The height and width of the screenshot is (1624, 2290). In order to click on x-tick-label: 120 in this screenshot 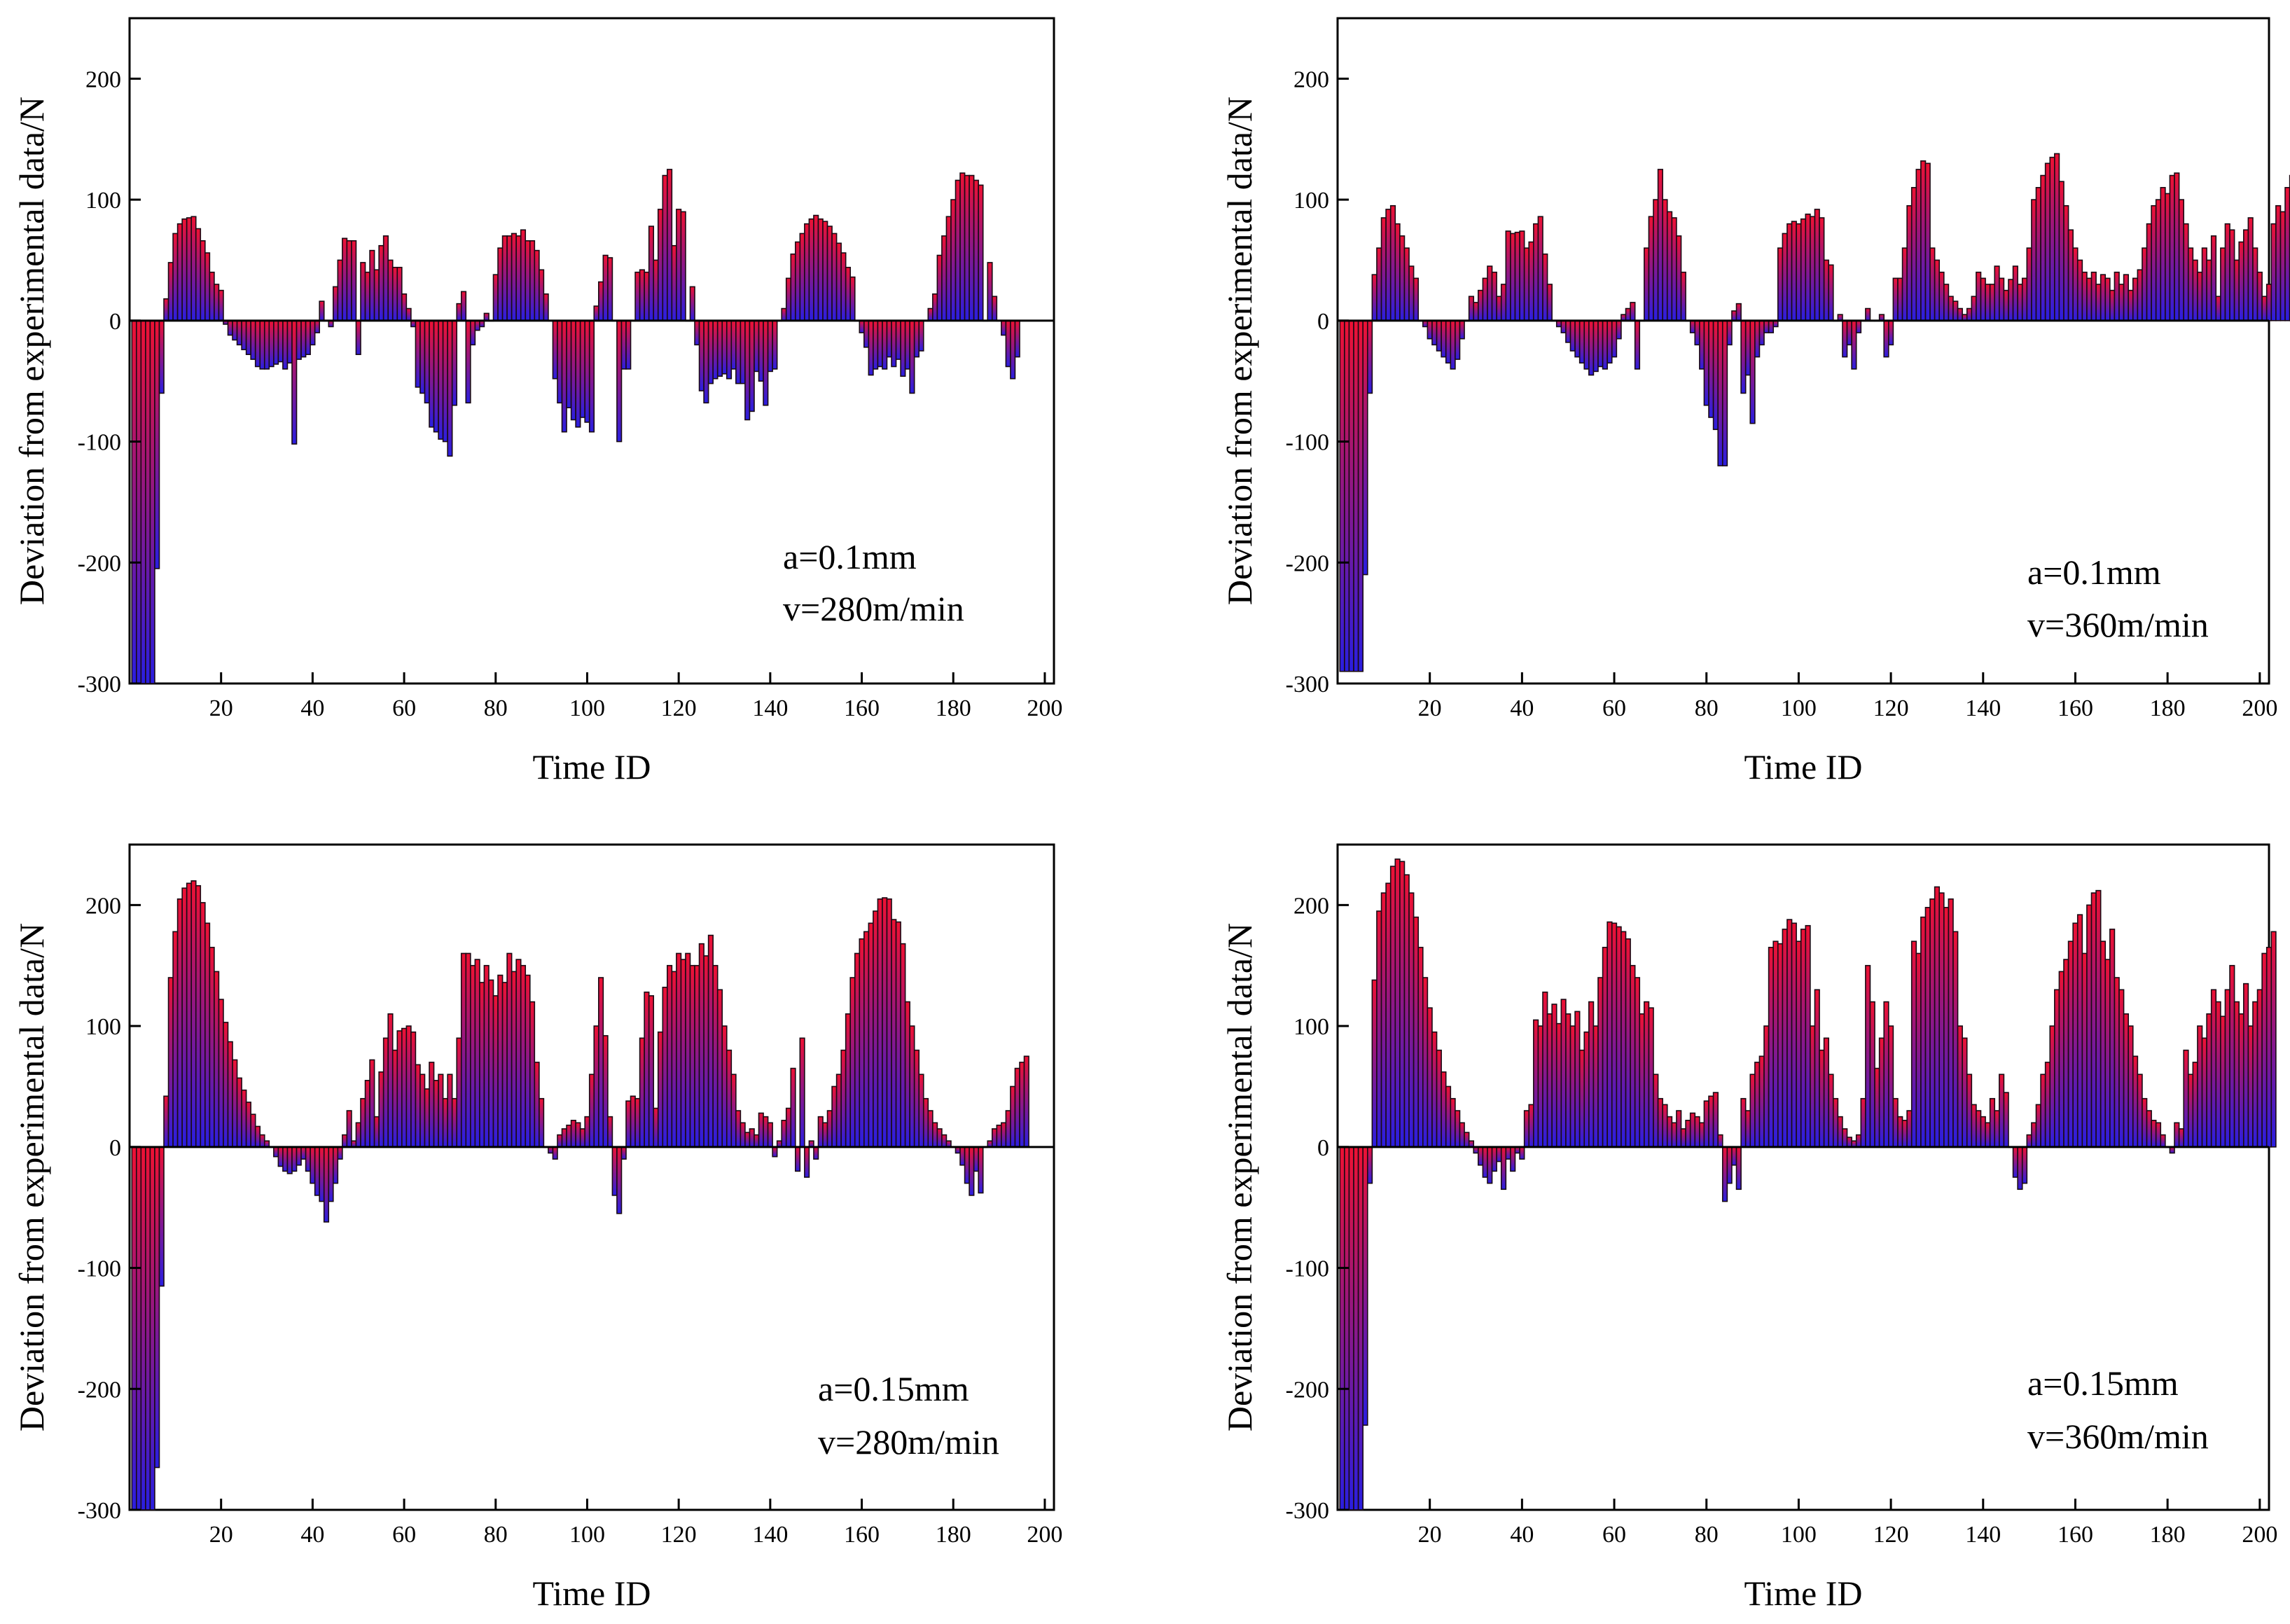, I will do `click(1891, 708)`.